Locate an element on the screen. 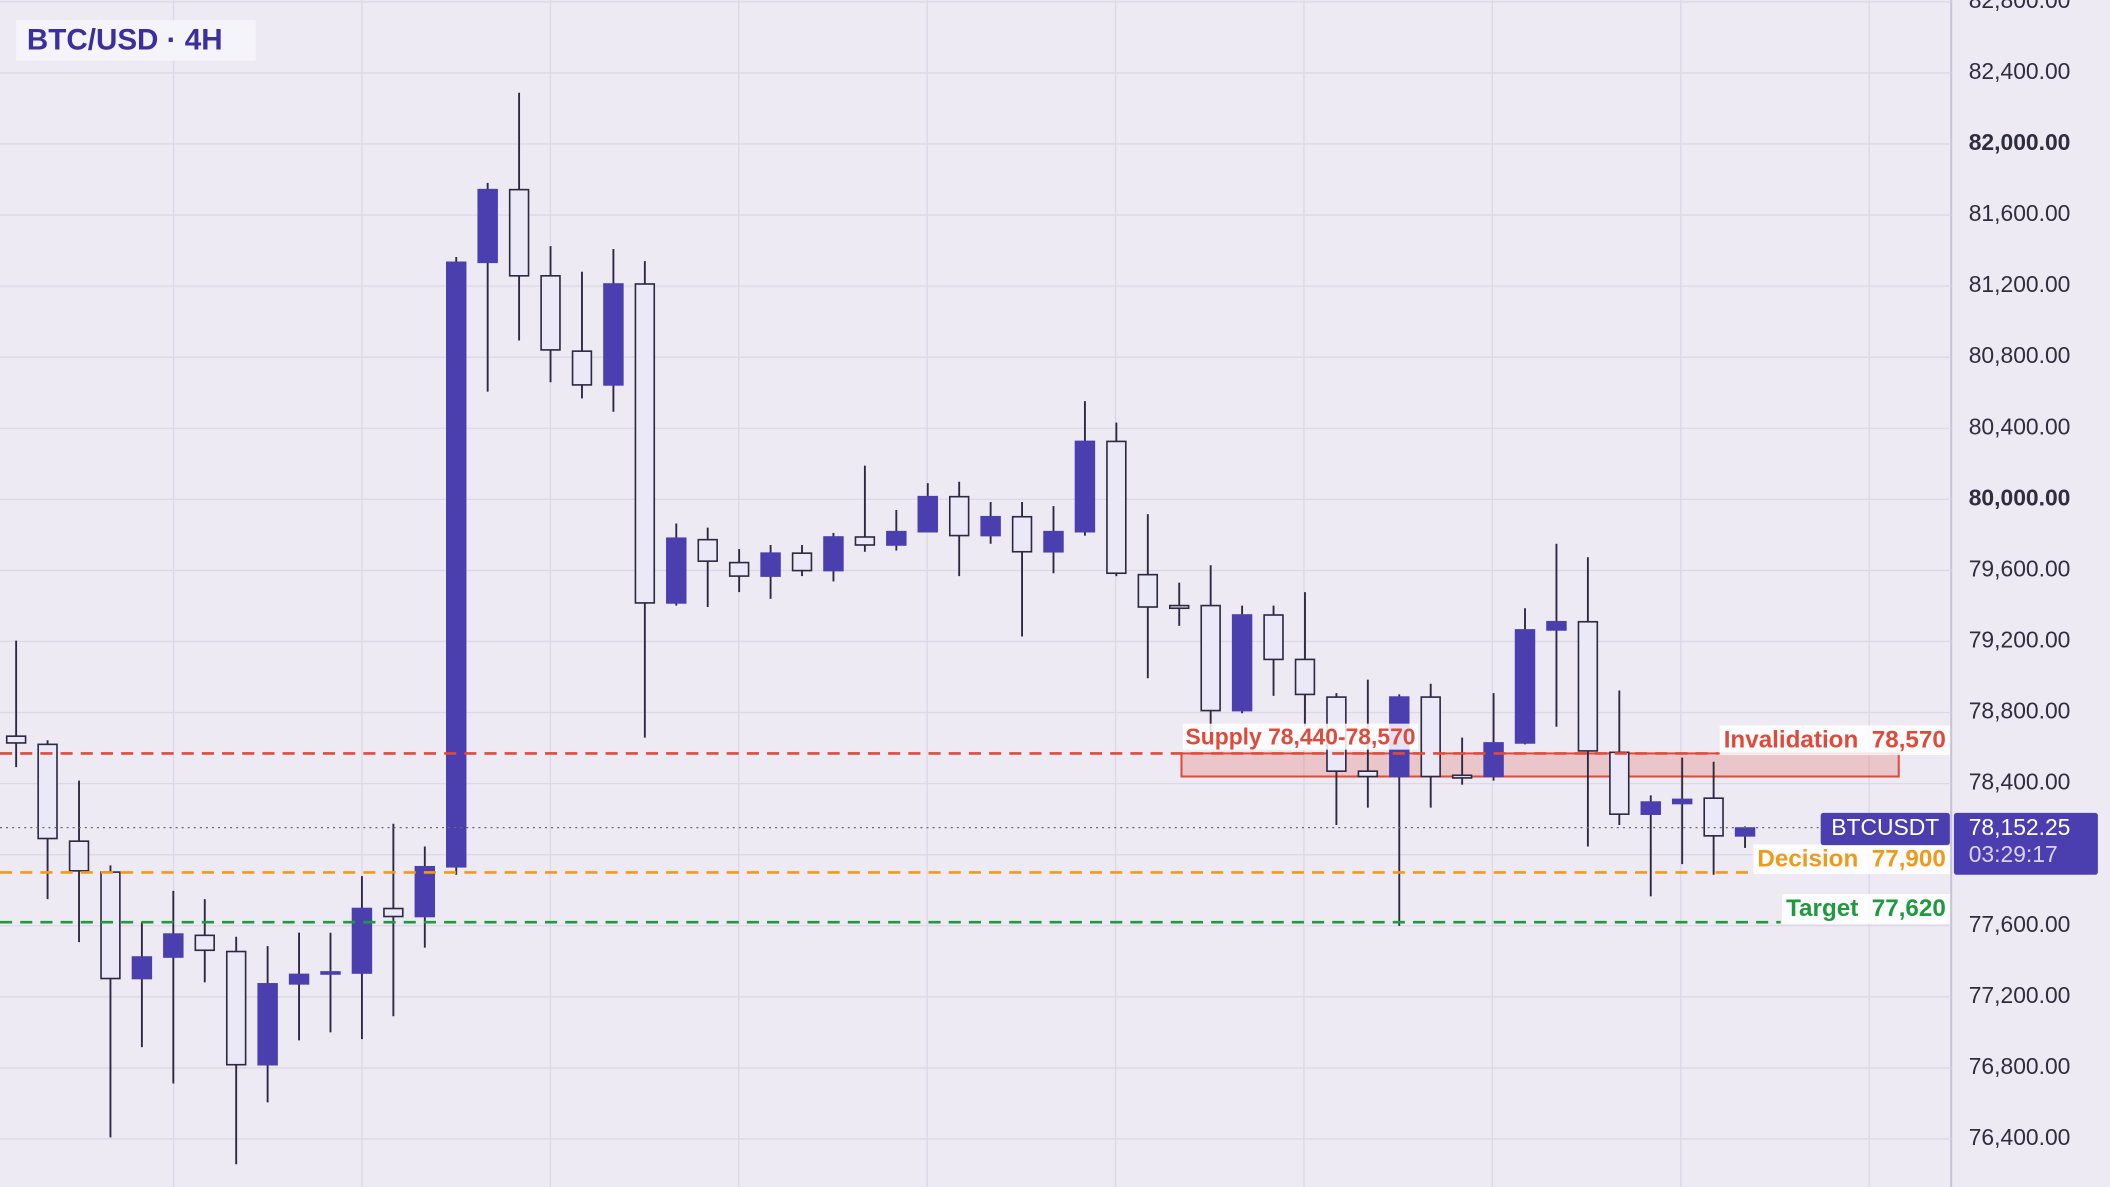  y-tick-label: 77,200.00 is located at coordinates (2020, 995).